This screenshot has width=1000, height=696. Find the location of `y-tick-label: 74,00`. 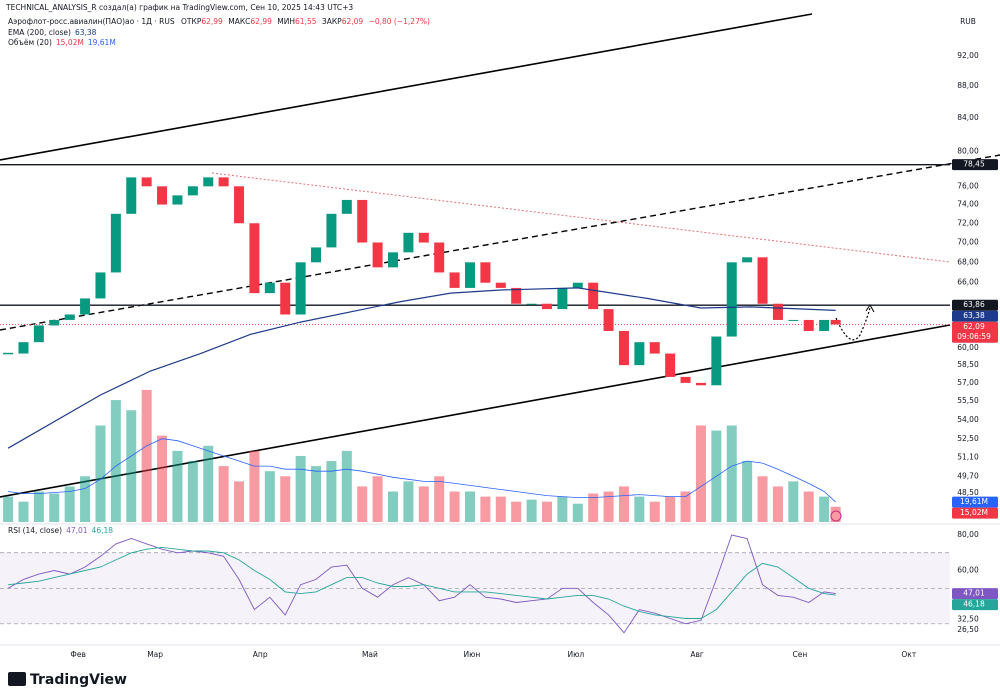

y-tick-label: 74,00 is located at coordinates (968, 204).